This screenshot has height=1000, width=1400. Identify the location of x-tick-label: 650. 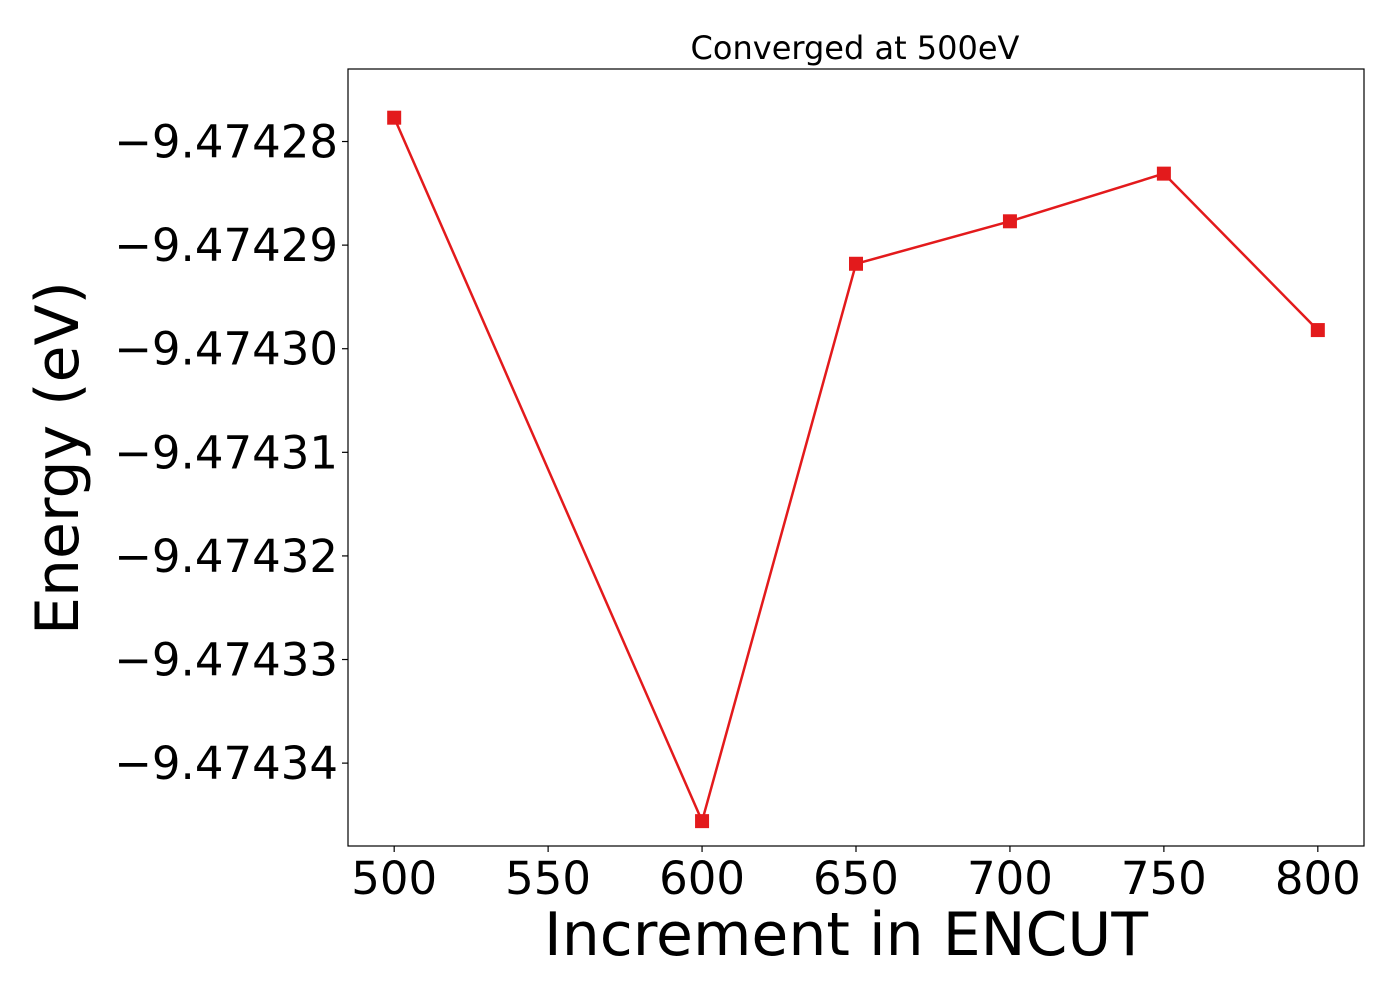
(856, 878).